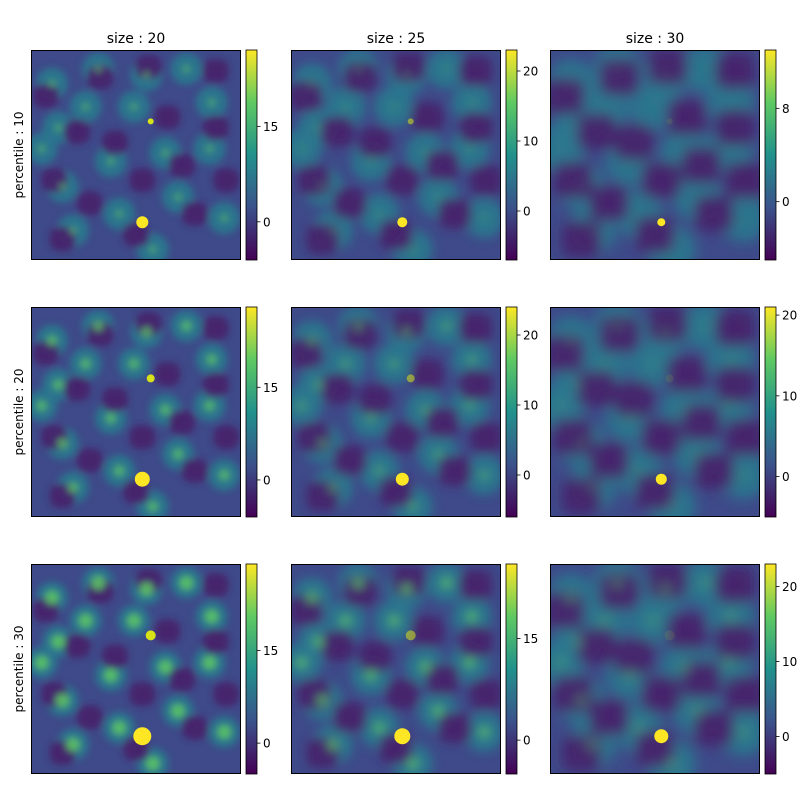 This screenshot has height=810, width=810. Describe the element at coordinates (19, 669) in the screenshot. I see `row-label: percentile : 30` at that location.